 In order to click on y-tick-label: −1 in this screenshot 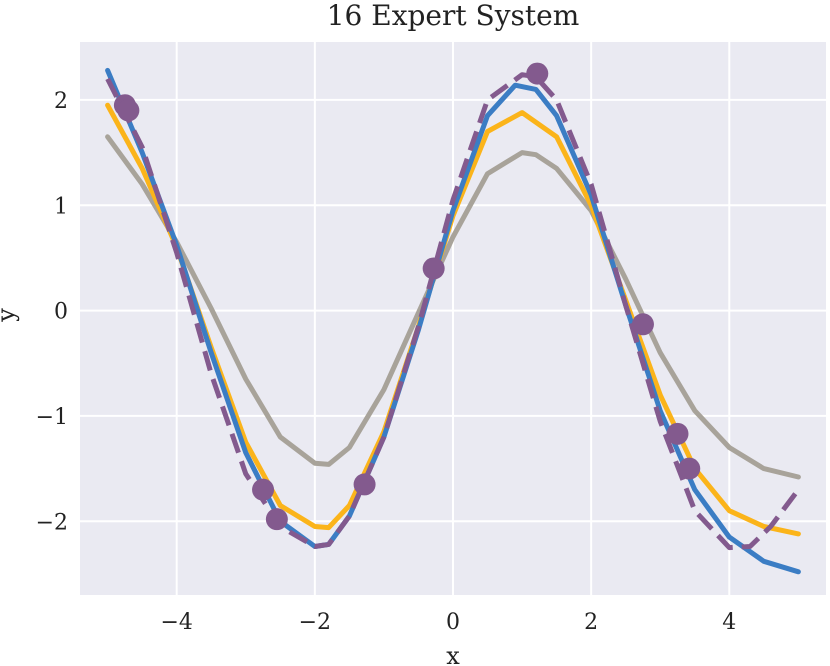, I will do `click(52, 417)`.